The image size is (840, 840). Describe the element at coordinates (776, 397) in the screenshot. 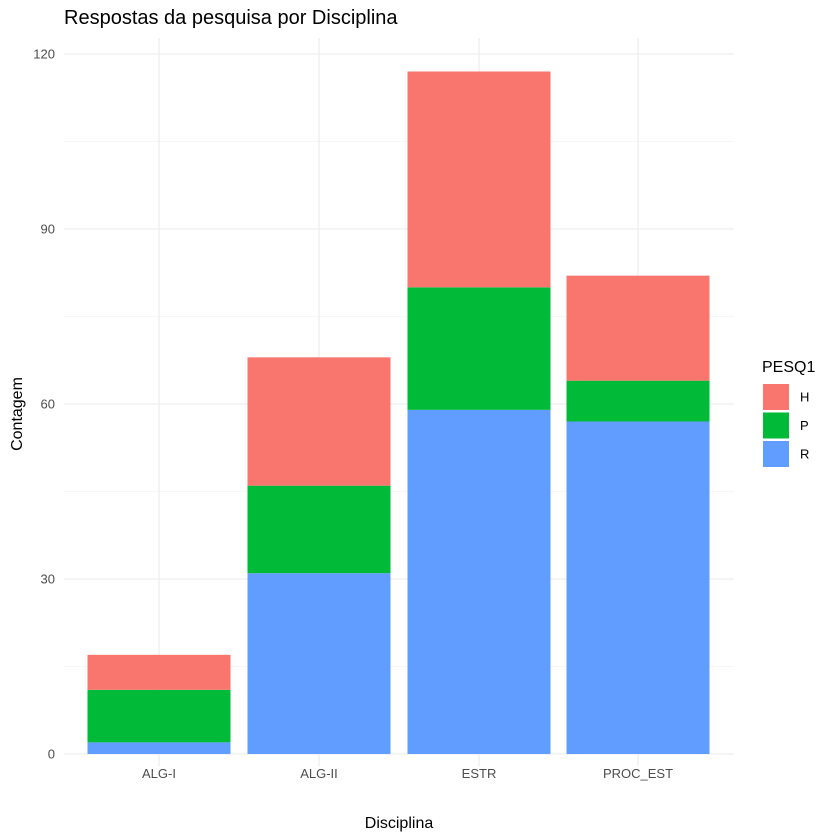

I see `legend-key-h` at that location.